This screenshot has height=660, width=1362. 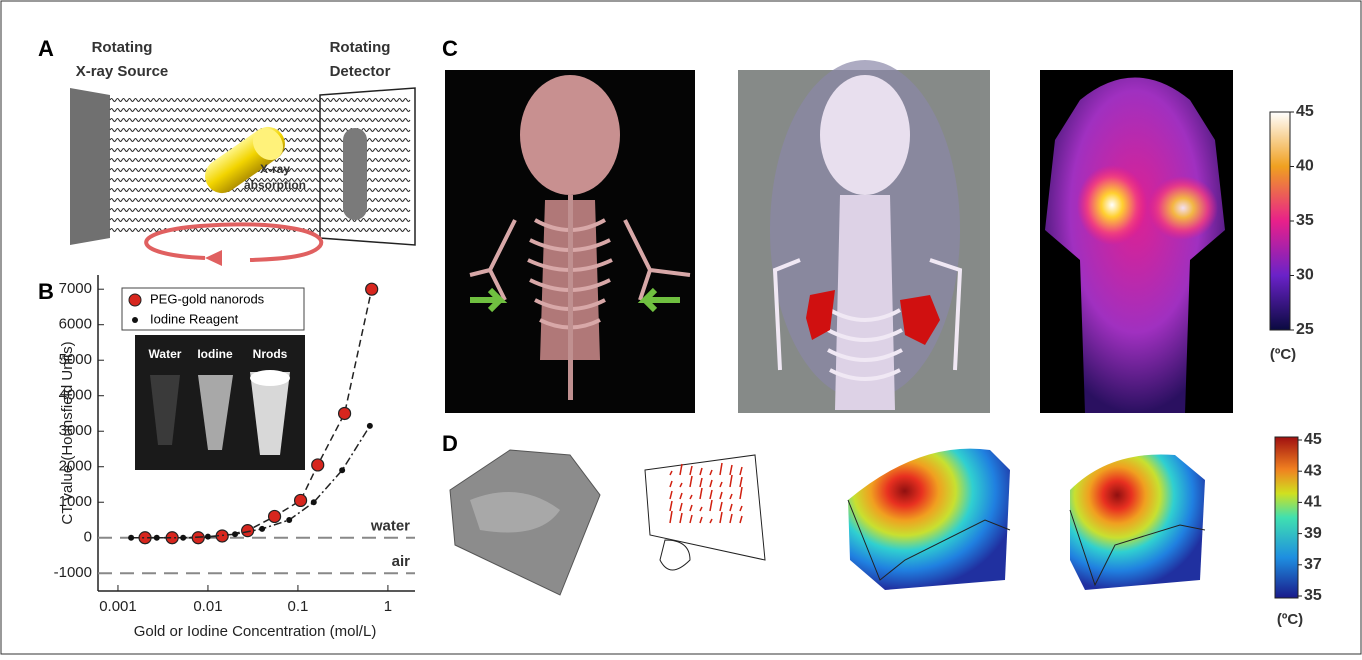 I want to click on panel-label: D, so click(x=450, y=443).